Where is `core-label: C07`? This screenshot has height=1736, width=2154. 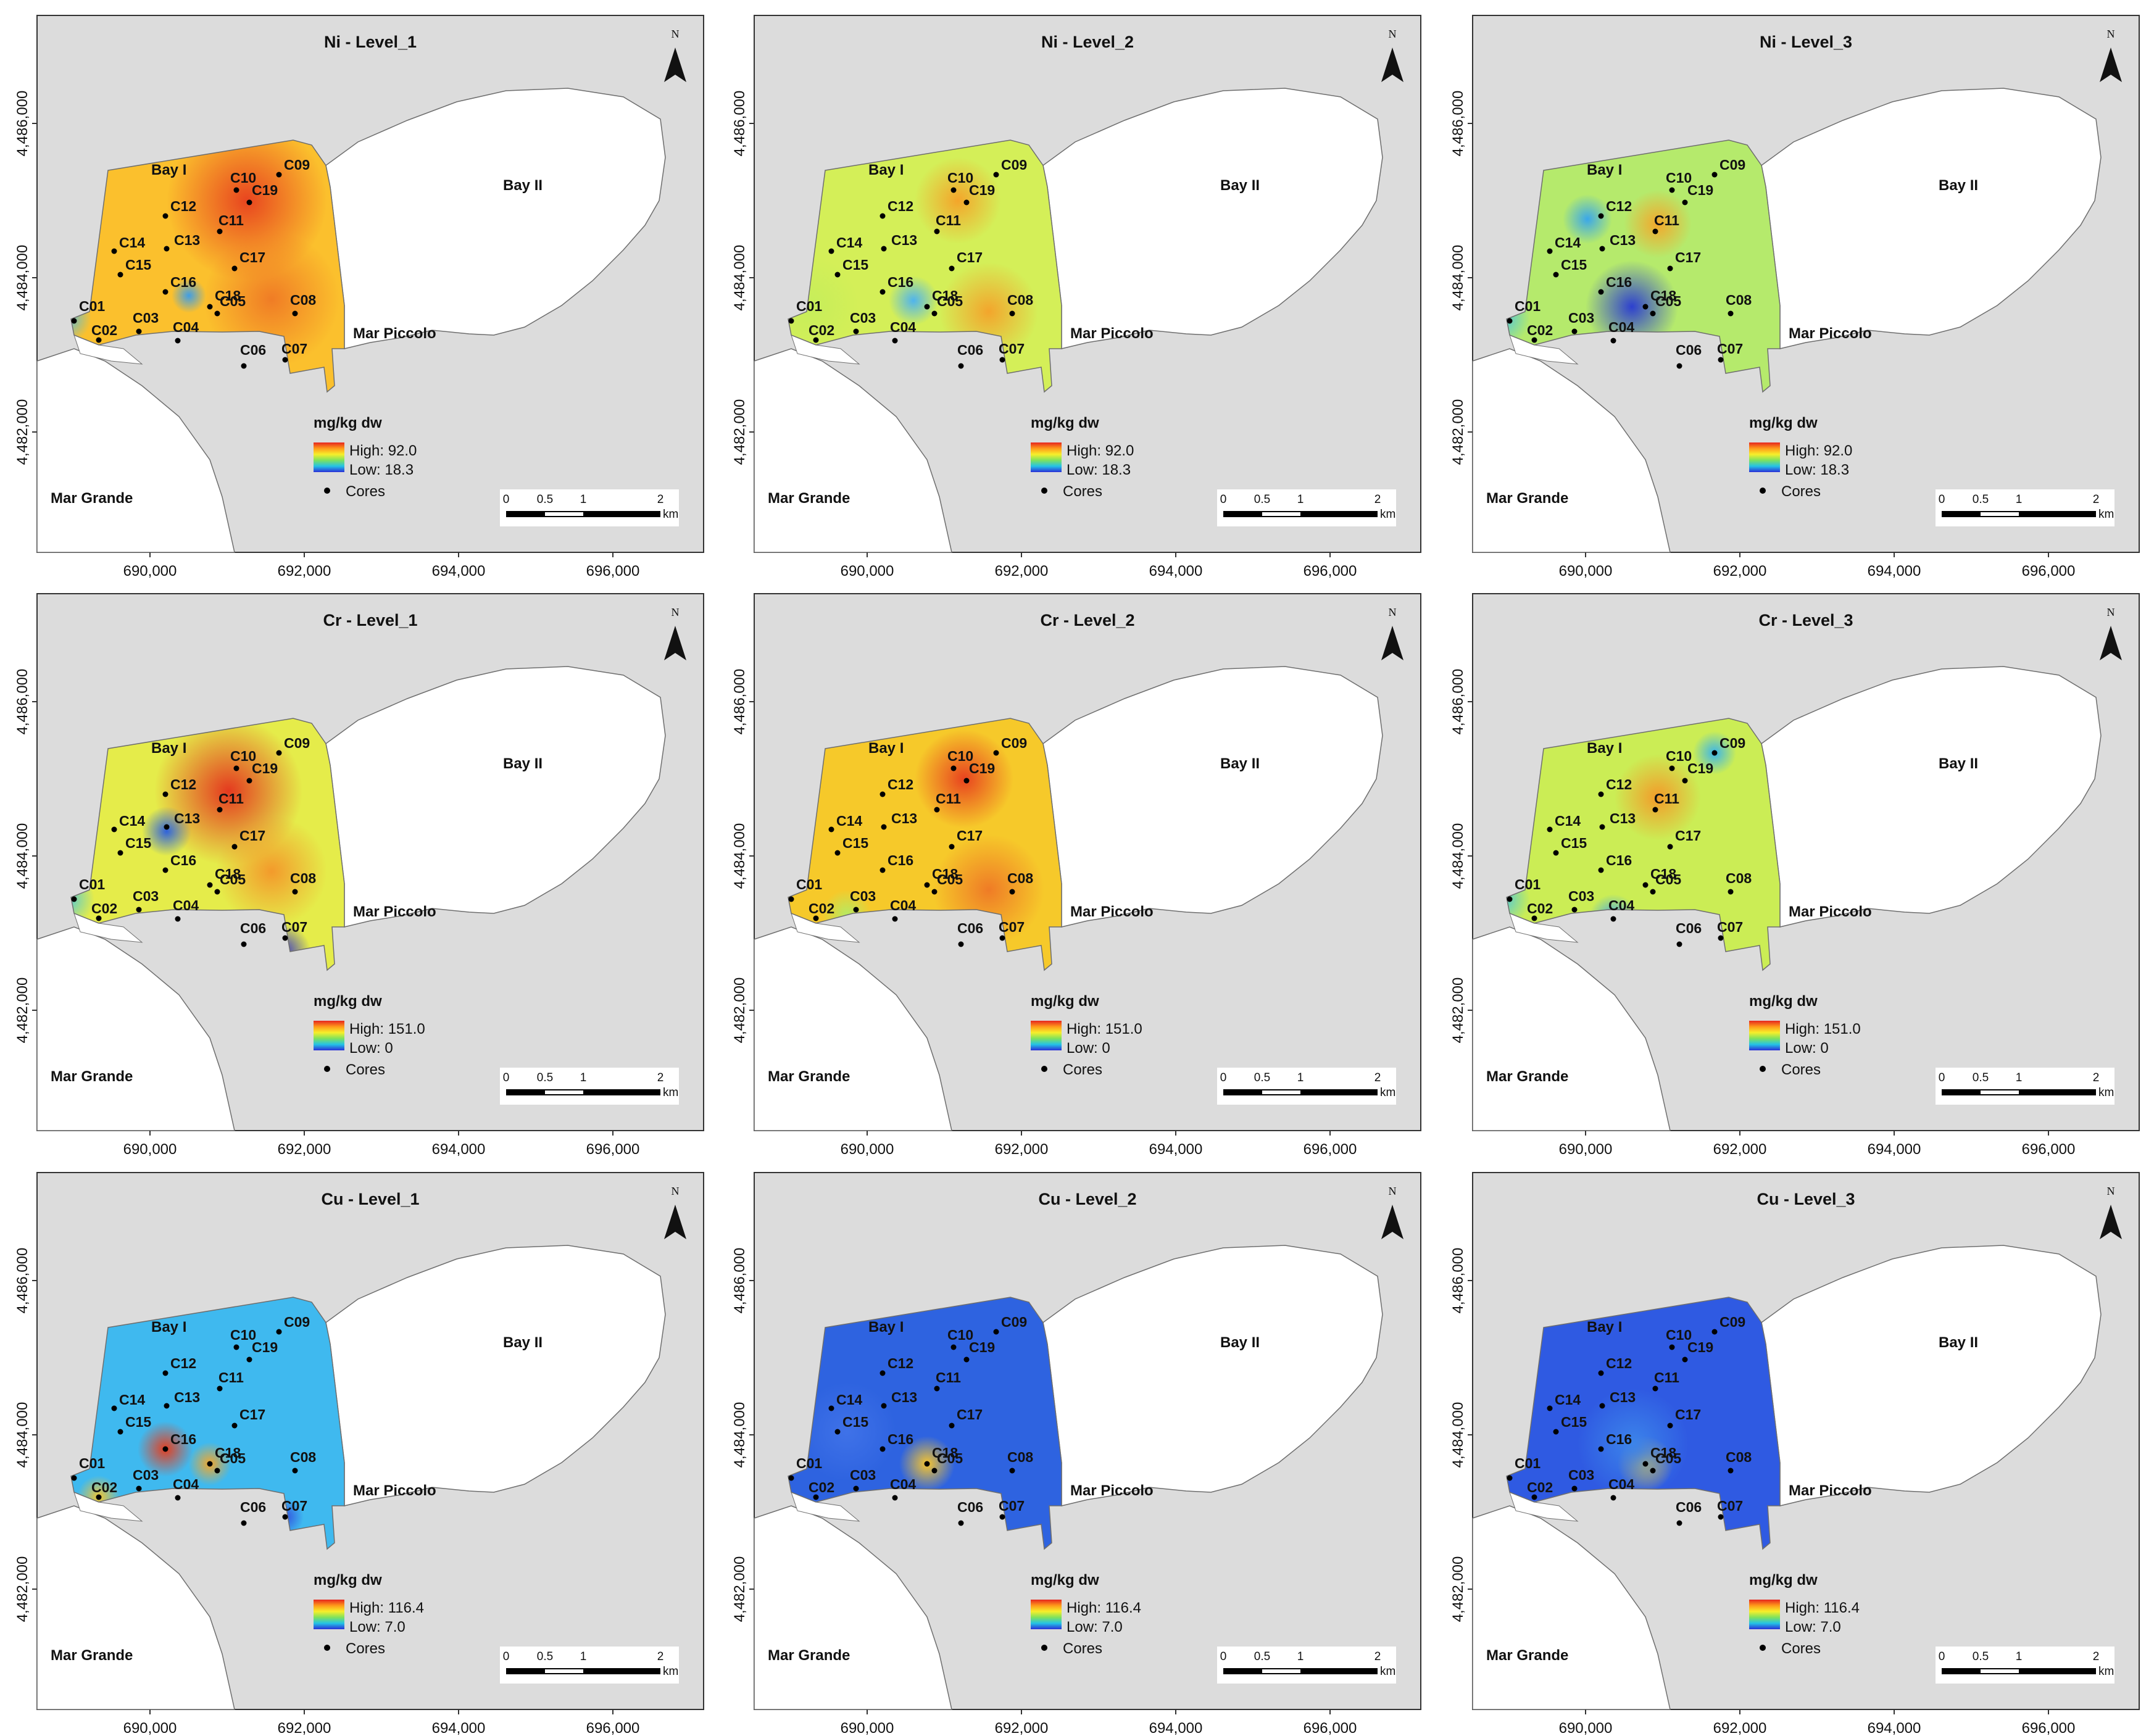 core-label: C07 is located at coordinates (1730, 349).